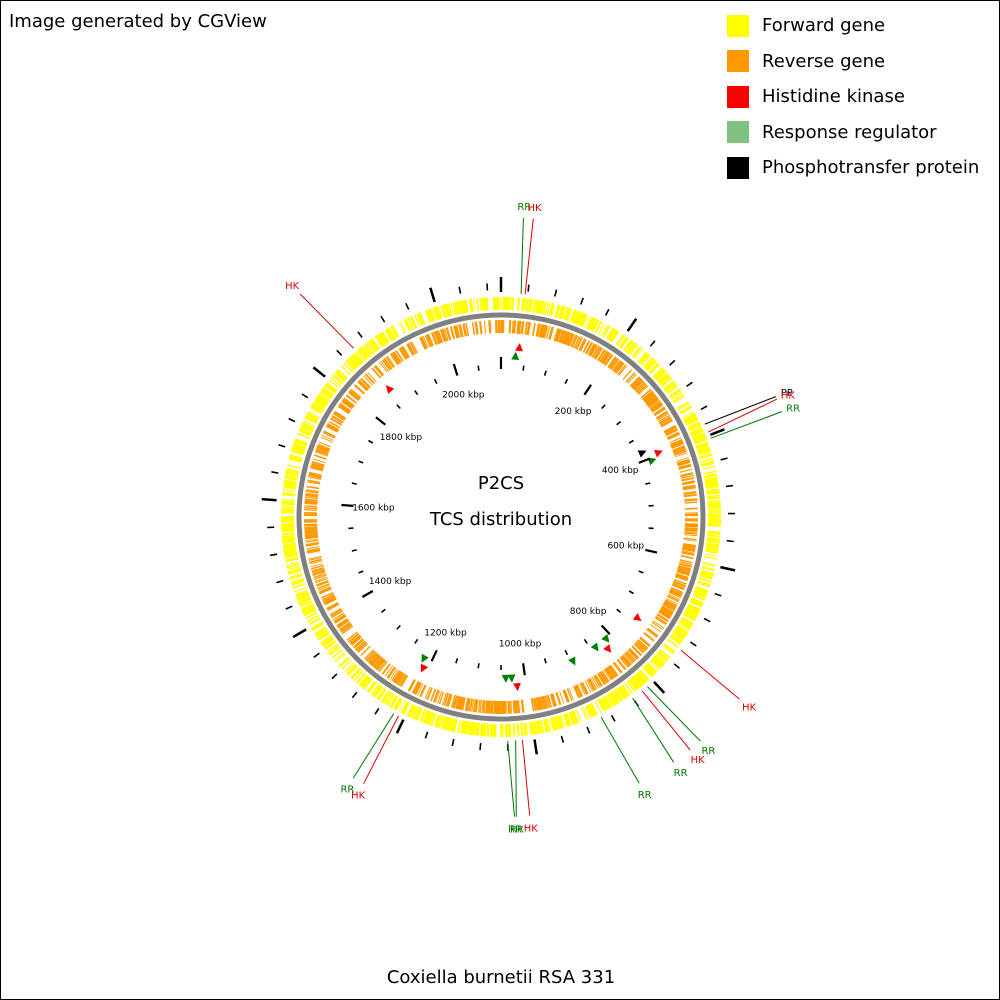  What do you see at coordinates (853, 168) in the screenshot?
I see `legend-item-phosphotransfer-protein: Phosphotransfer protein` at bounding box center [853, 168].